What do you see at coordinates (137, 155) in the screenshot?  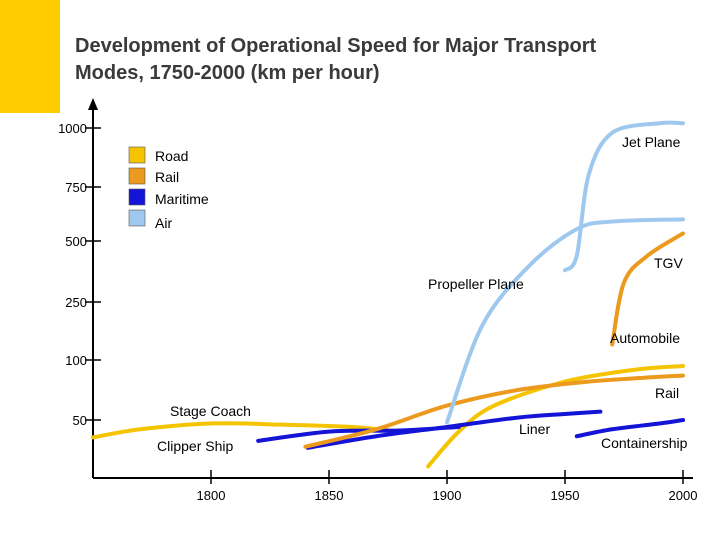 I see `legend-swatch-road` at bounding box center [137, 155].